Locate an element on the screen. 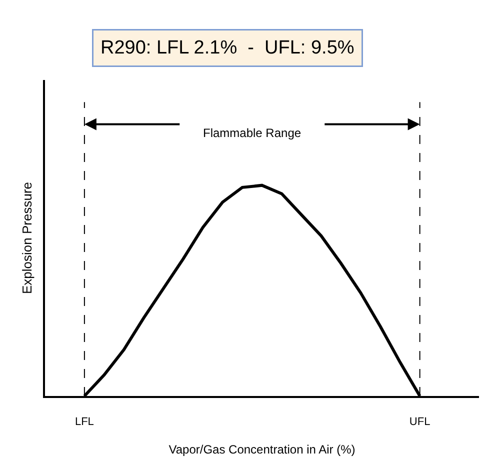 This screenshot has height=471, width=499. text: Flammable Range is located at coordinates (252, 133).